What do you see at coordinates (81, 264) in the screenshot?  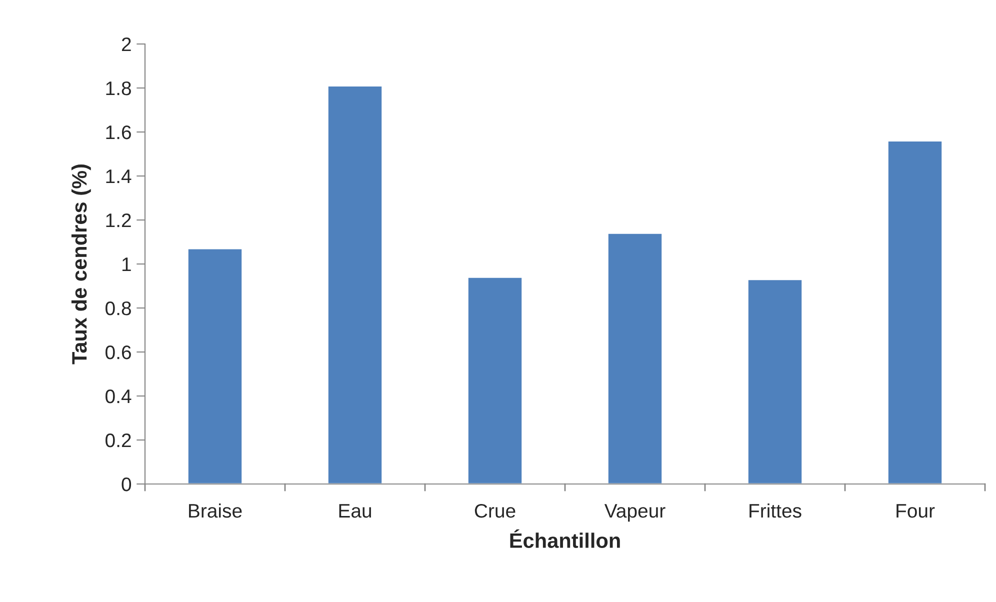 I see `y-axis-title: Taux de cendres (%)` at bounding box center [81, 264].